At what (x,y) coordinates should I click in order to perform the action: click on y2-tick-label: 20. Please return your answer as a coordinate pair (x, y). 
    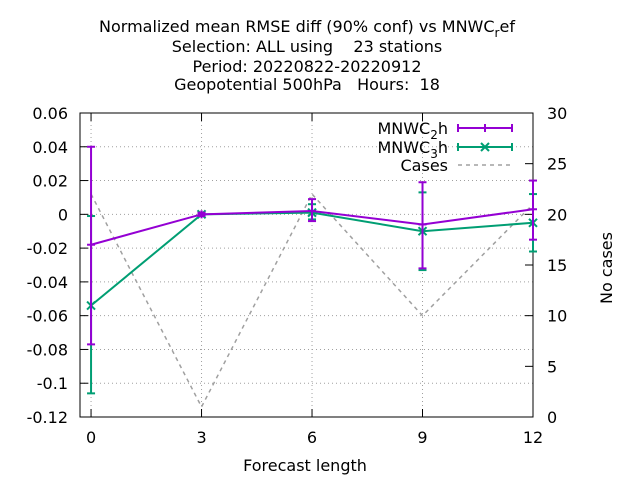
    Looking at the image, I should click on (557, 214).